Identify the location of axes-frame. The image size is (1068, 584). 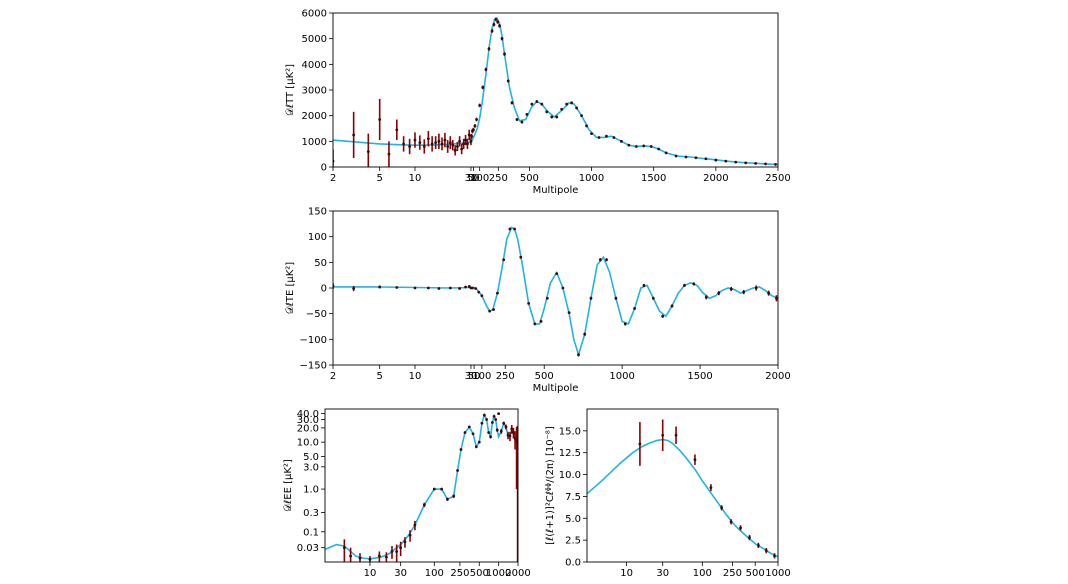
(421, 485).